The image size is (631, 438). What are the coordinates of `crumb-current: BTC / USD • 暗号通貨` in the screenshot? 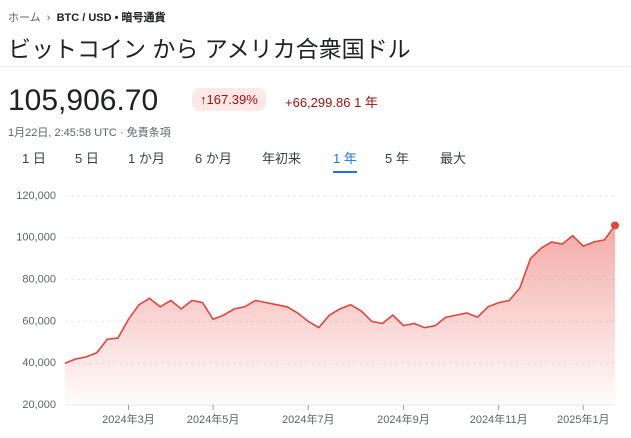 It's located at (111, 18).